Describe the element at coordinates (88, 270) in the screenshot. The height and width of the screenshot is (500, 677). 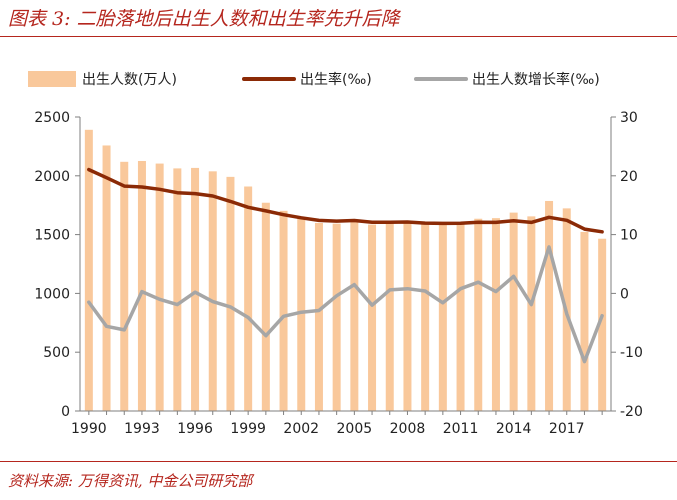
I see `bar-1990` at that location.